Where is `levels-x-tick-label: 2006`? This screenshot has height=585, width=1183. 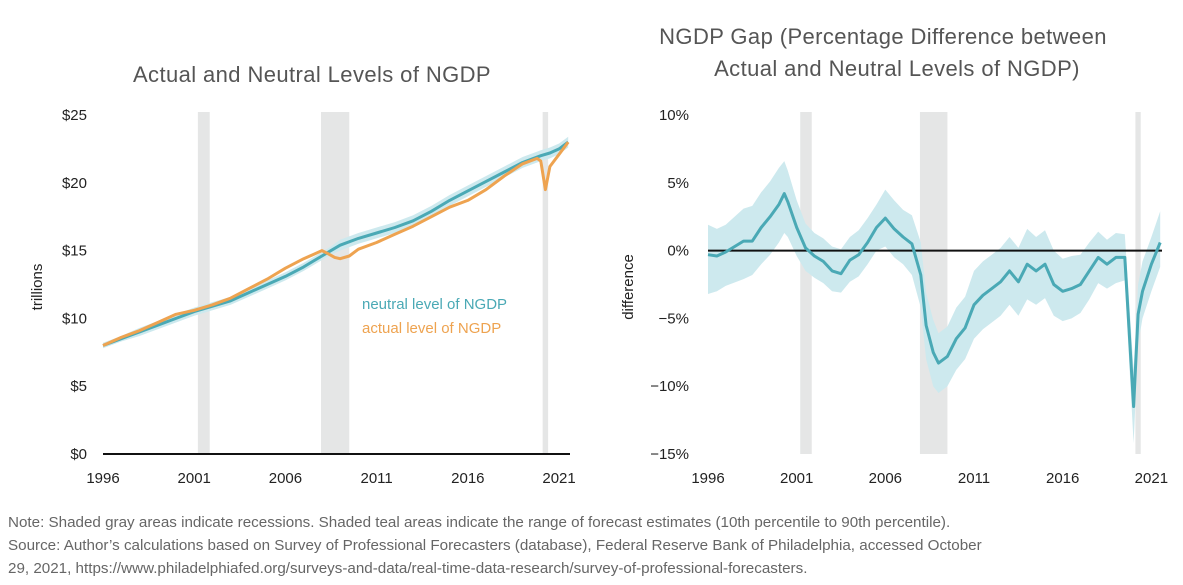 levels-x-tick-label: 2006 is located at coordinates (285, 478).